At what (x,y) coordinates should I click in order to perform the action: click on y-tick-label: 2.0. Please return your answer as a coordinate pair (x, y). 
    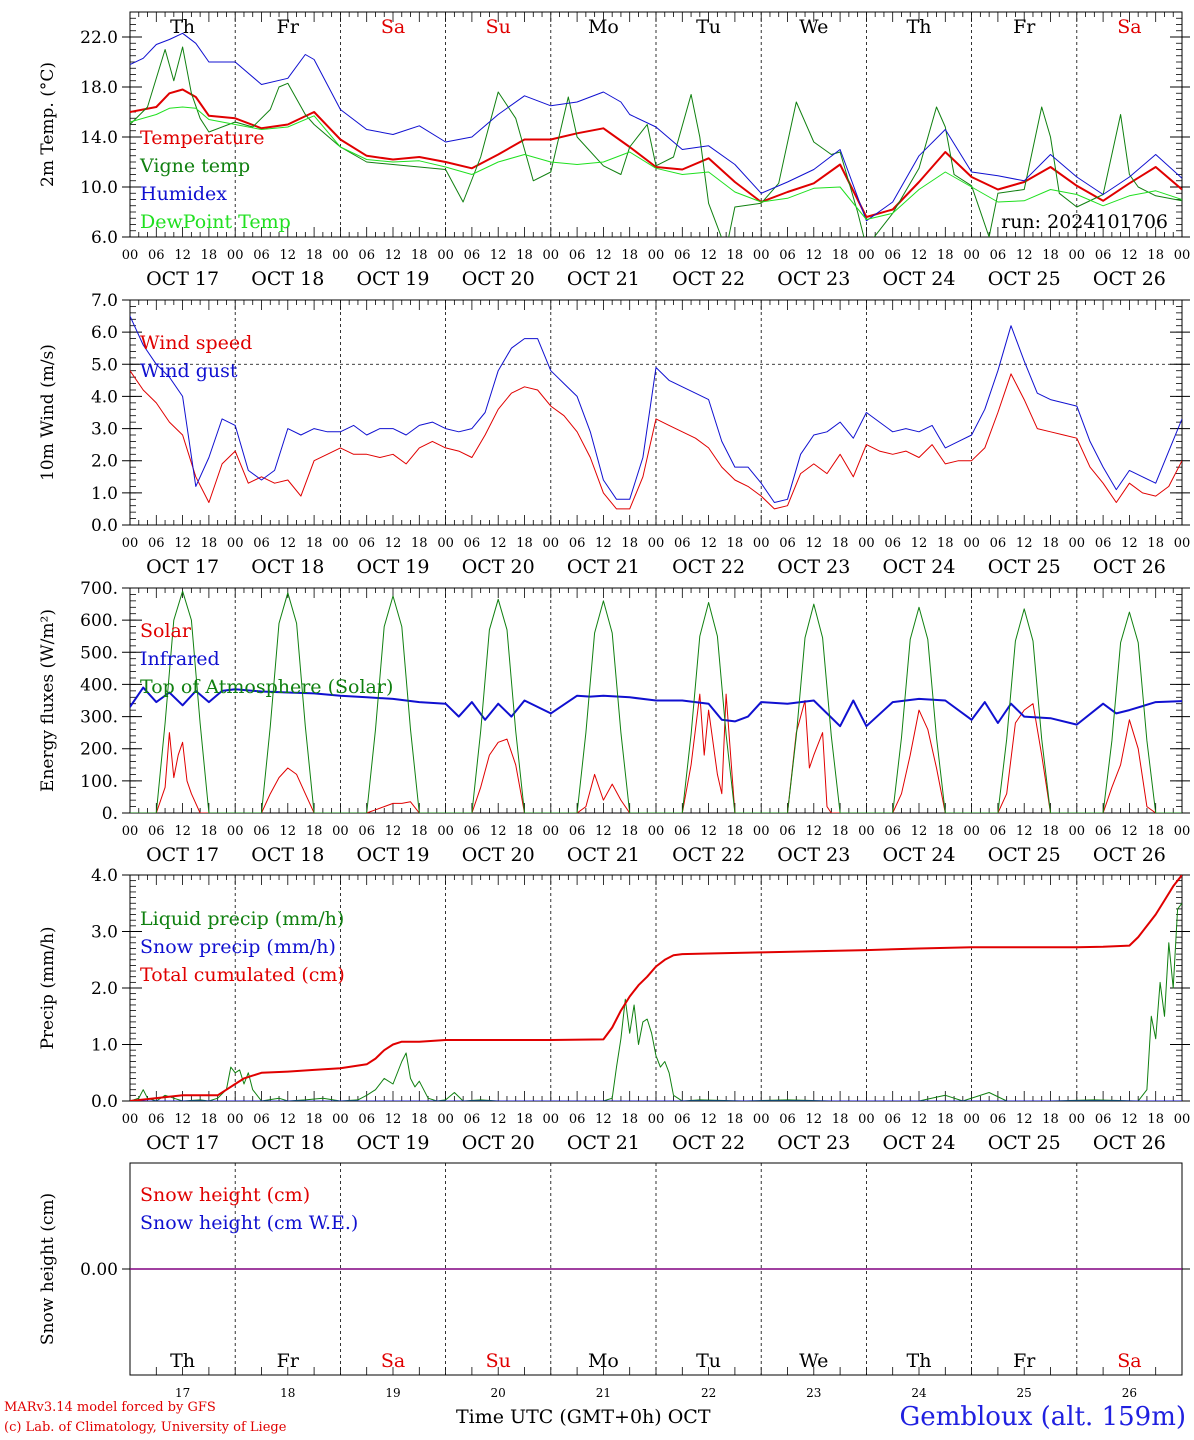
    Looking at the image, I should click on (104, 462).